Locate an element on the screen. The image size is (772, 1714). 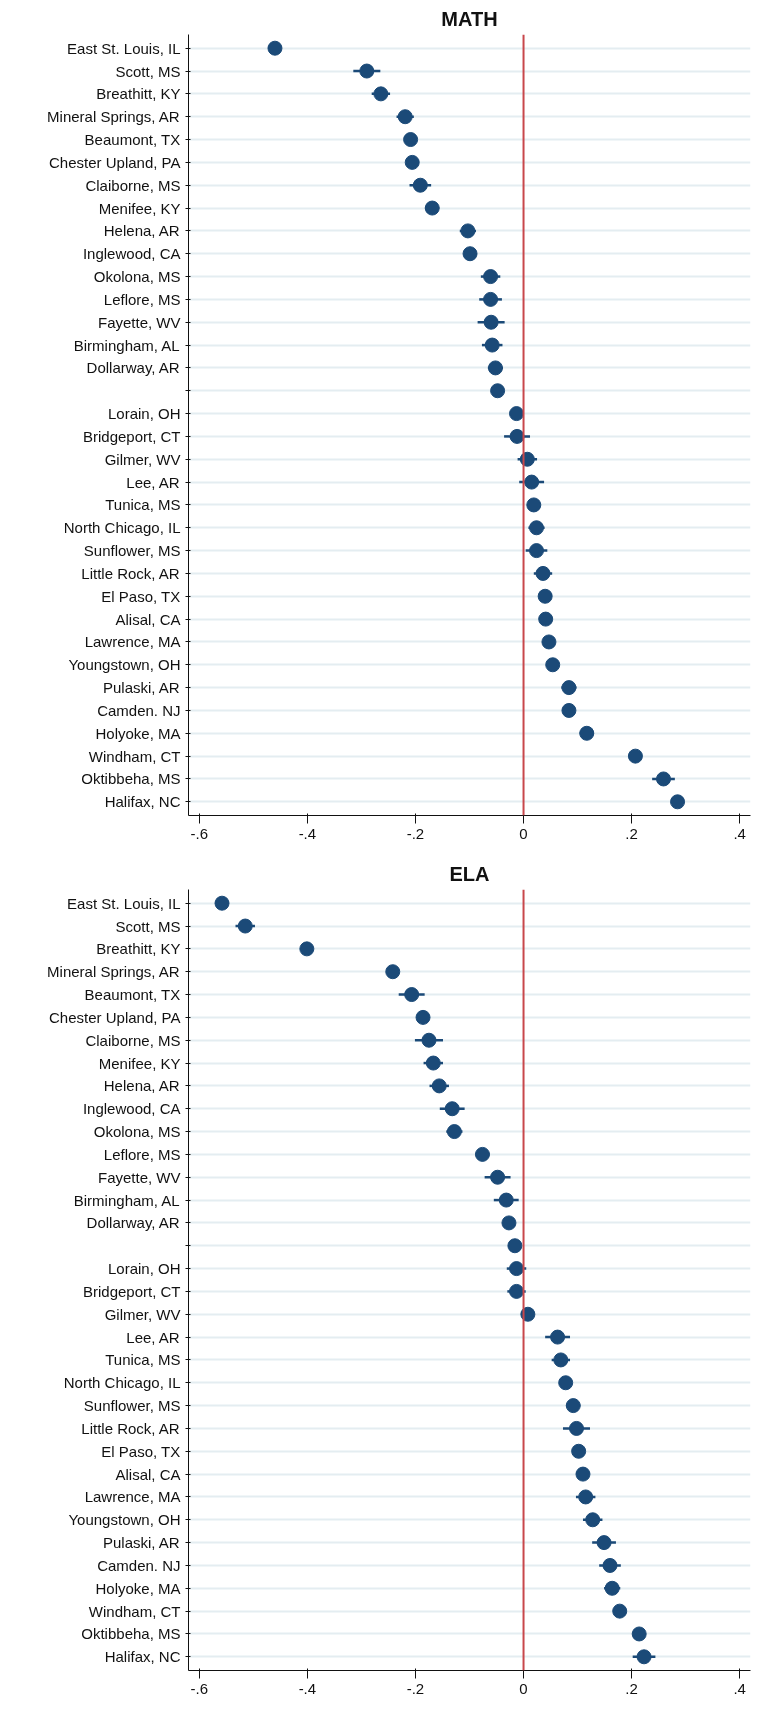
chart-title: ELA is located at coordinates (469, 873).